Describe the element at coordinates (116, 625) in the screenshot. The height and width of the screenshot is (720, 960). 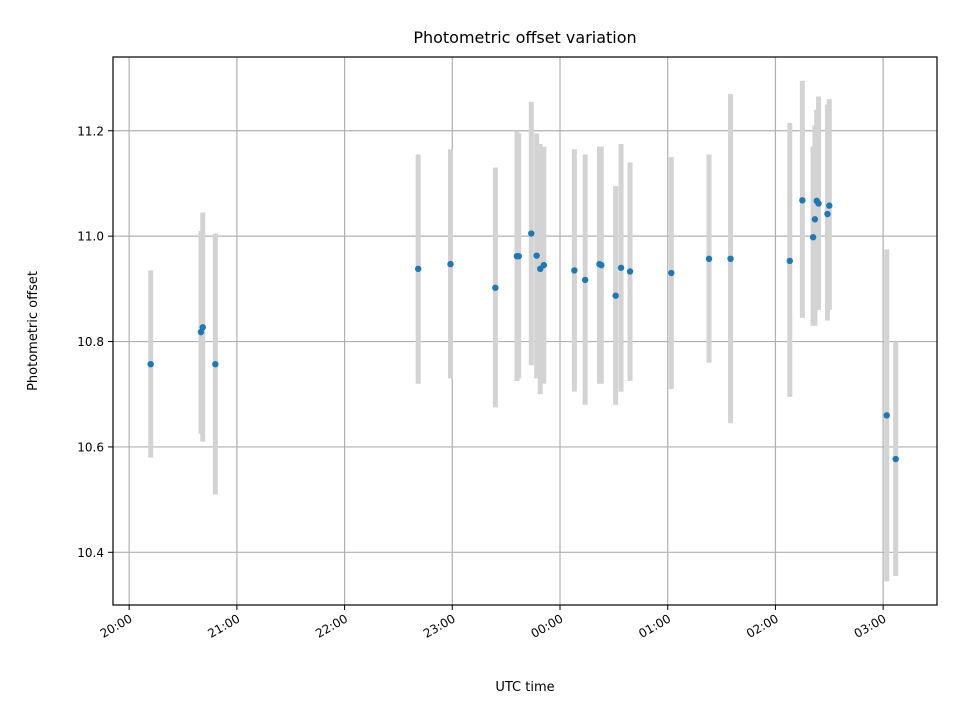
I see `x-tick-label: 20:00` at that location.